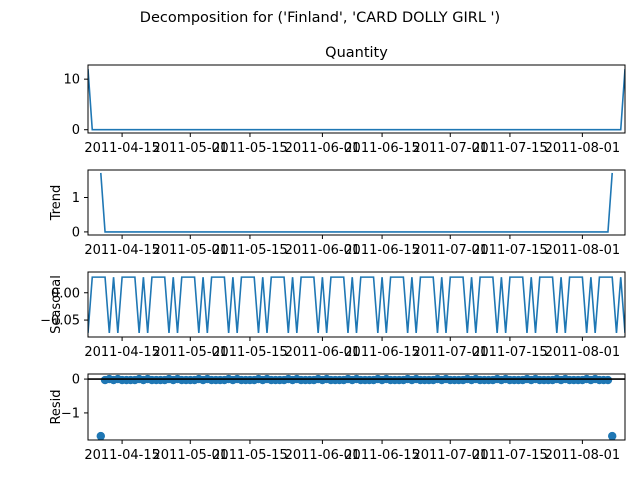 This screenshot has width=640, height=480. Describe the element at coordinates (76, 198) in the screenshot. I see `y-tick-label: 1` at that location.